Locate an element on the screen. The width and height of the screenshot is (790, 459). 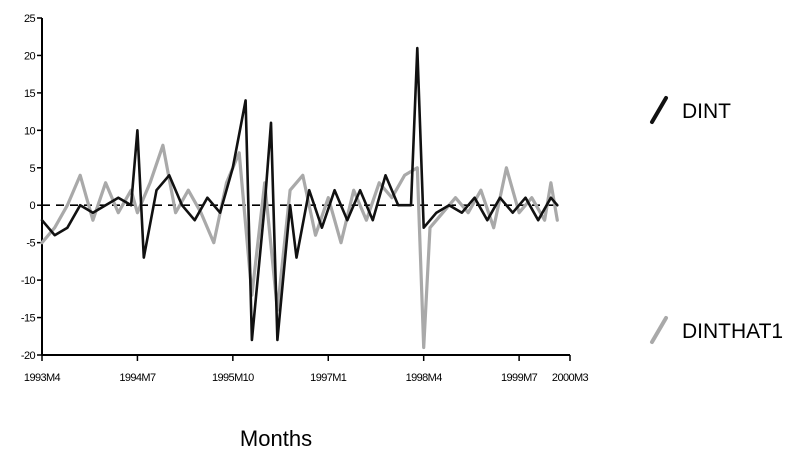
y-tick-label: -20 is located at coordinates (28, 356).